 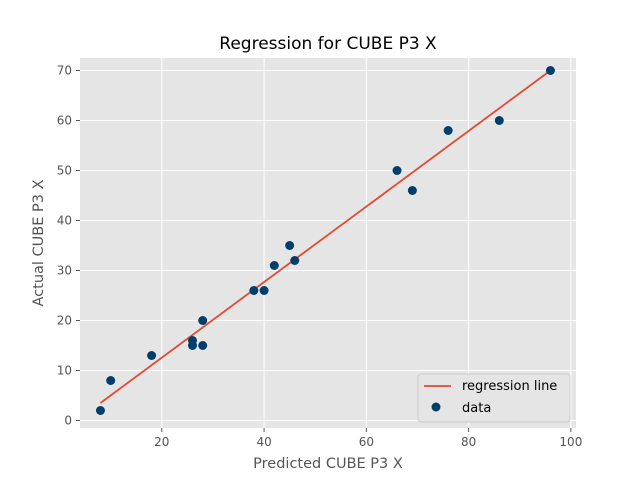 I want to click on chart-title: Regression for CUBE P3 X, so click(x=328, y=44).